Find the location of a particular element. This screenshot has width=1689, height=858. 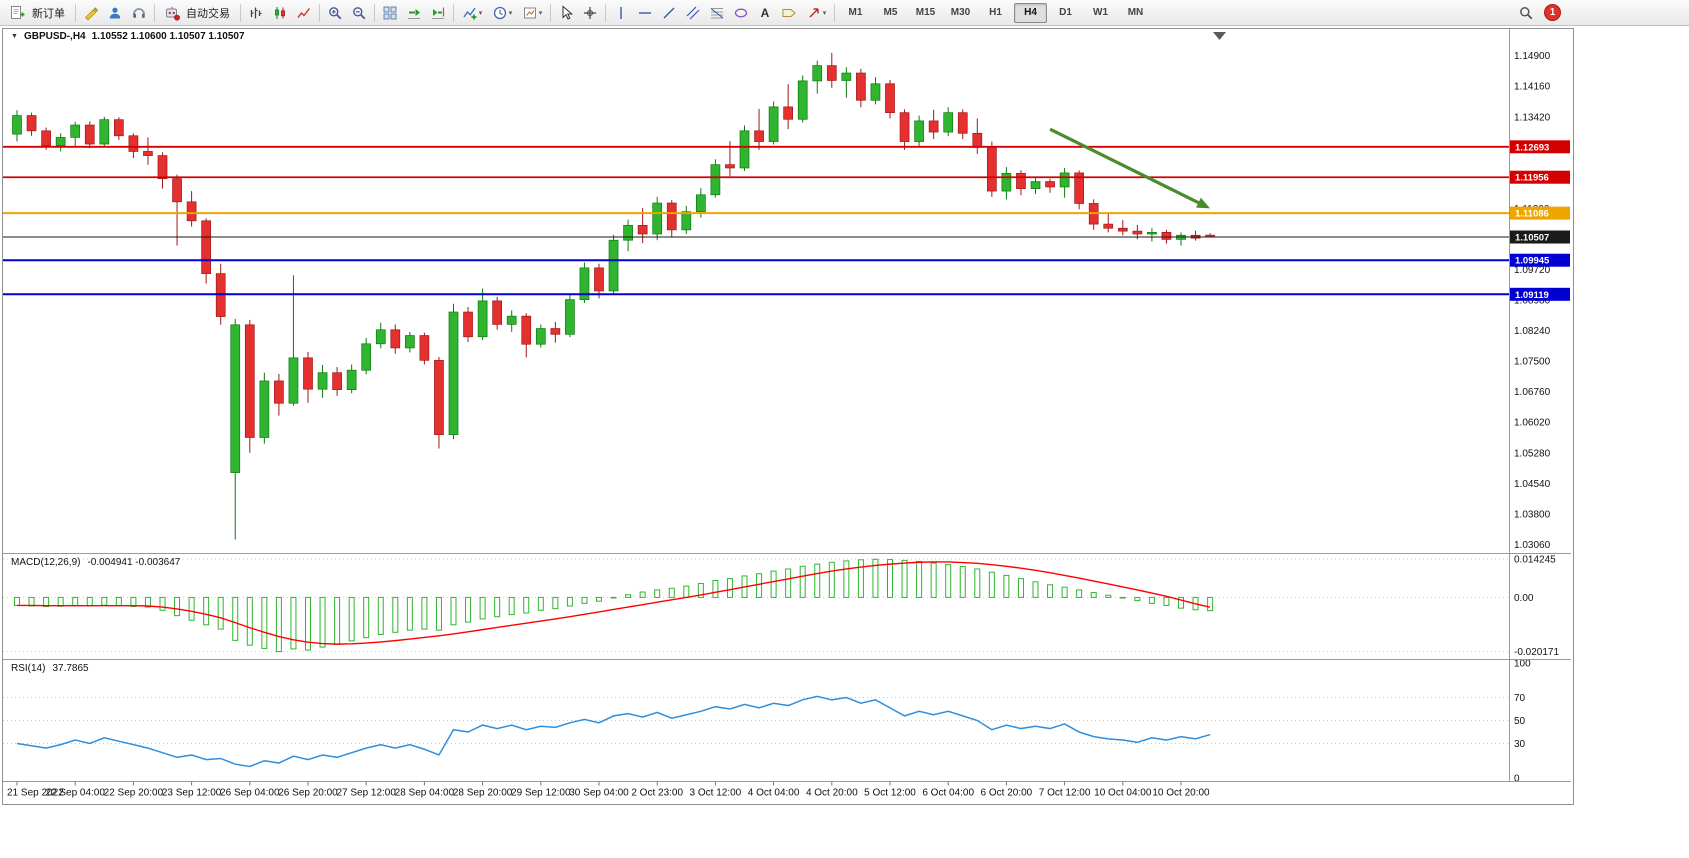

timeframe-button-D1: D1 is located at coordinates (1065, 12).